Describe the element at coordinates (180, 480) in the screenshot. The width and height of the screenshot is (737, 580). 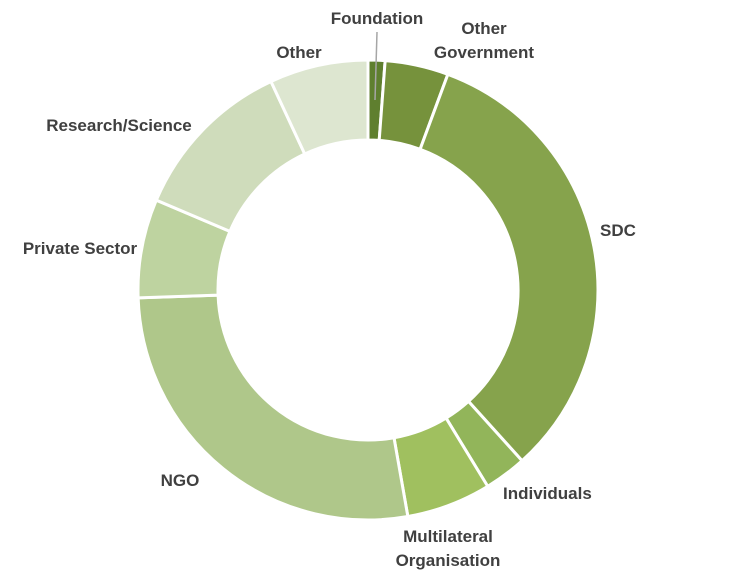
I see `label-ngo: NGO` at that location.